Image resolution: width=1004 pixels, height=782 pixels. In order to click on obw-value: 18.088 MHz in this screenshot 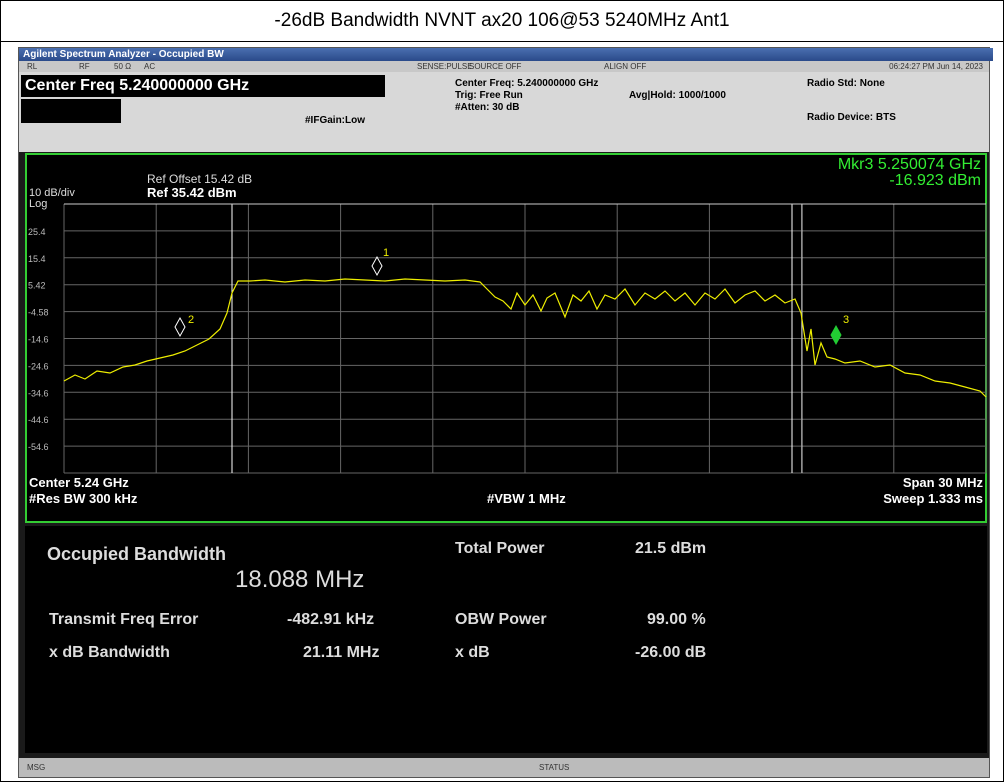, I will do `click(300, 579)`.